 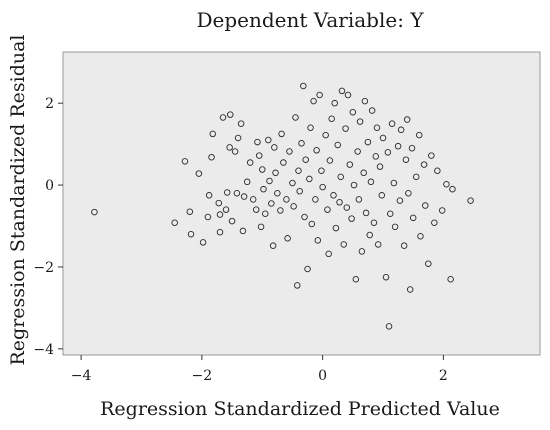 What do you see at coordinates (300, 409) in the screenshot?
I see `x-axis-label: Regression Standardized Predicted Value` at bounding box center [300, 409].